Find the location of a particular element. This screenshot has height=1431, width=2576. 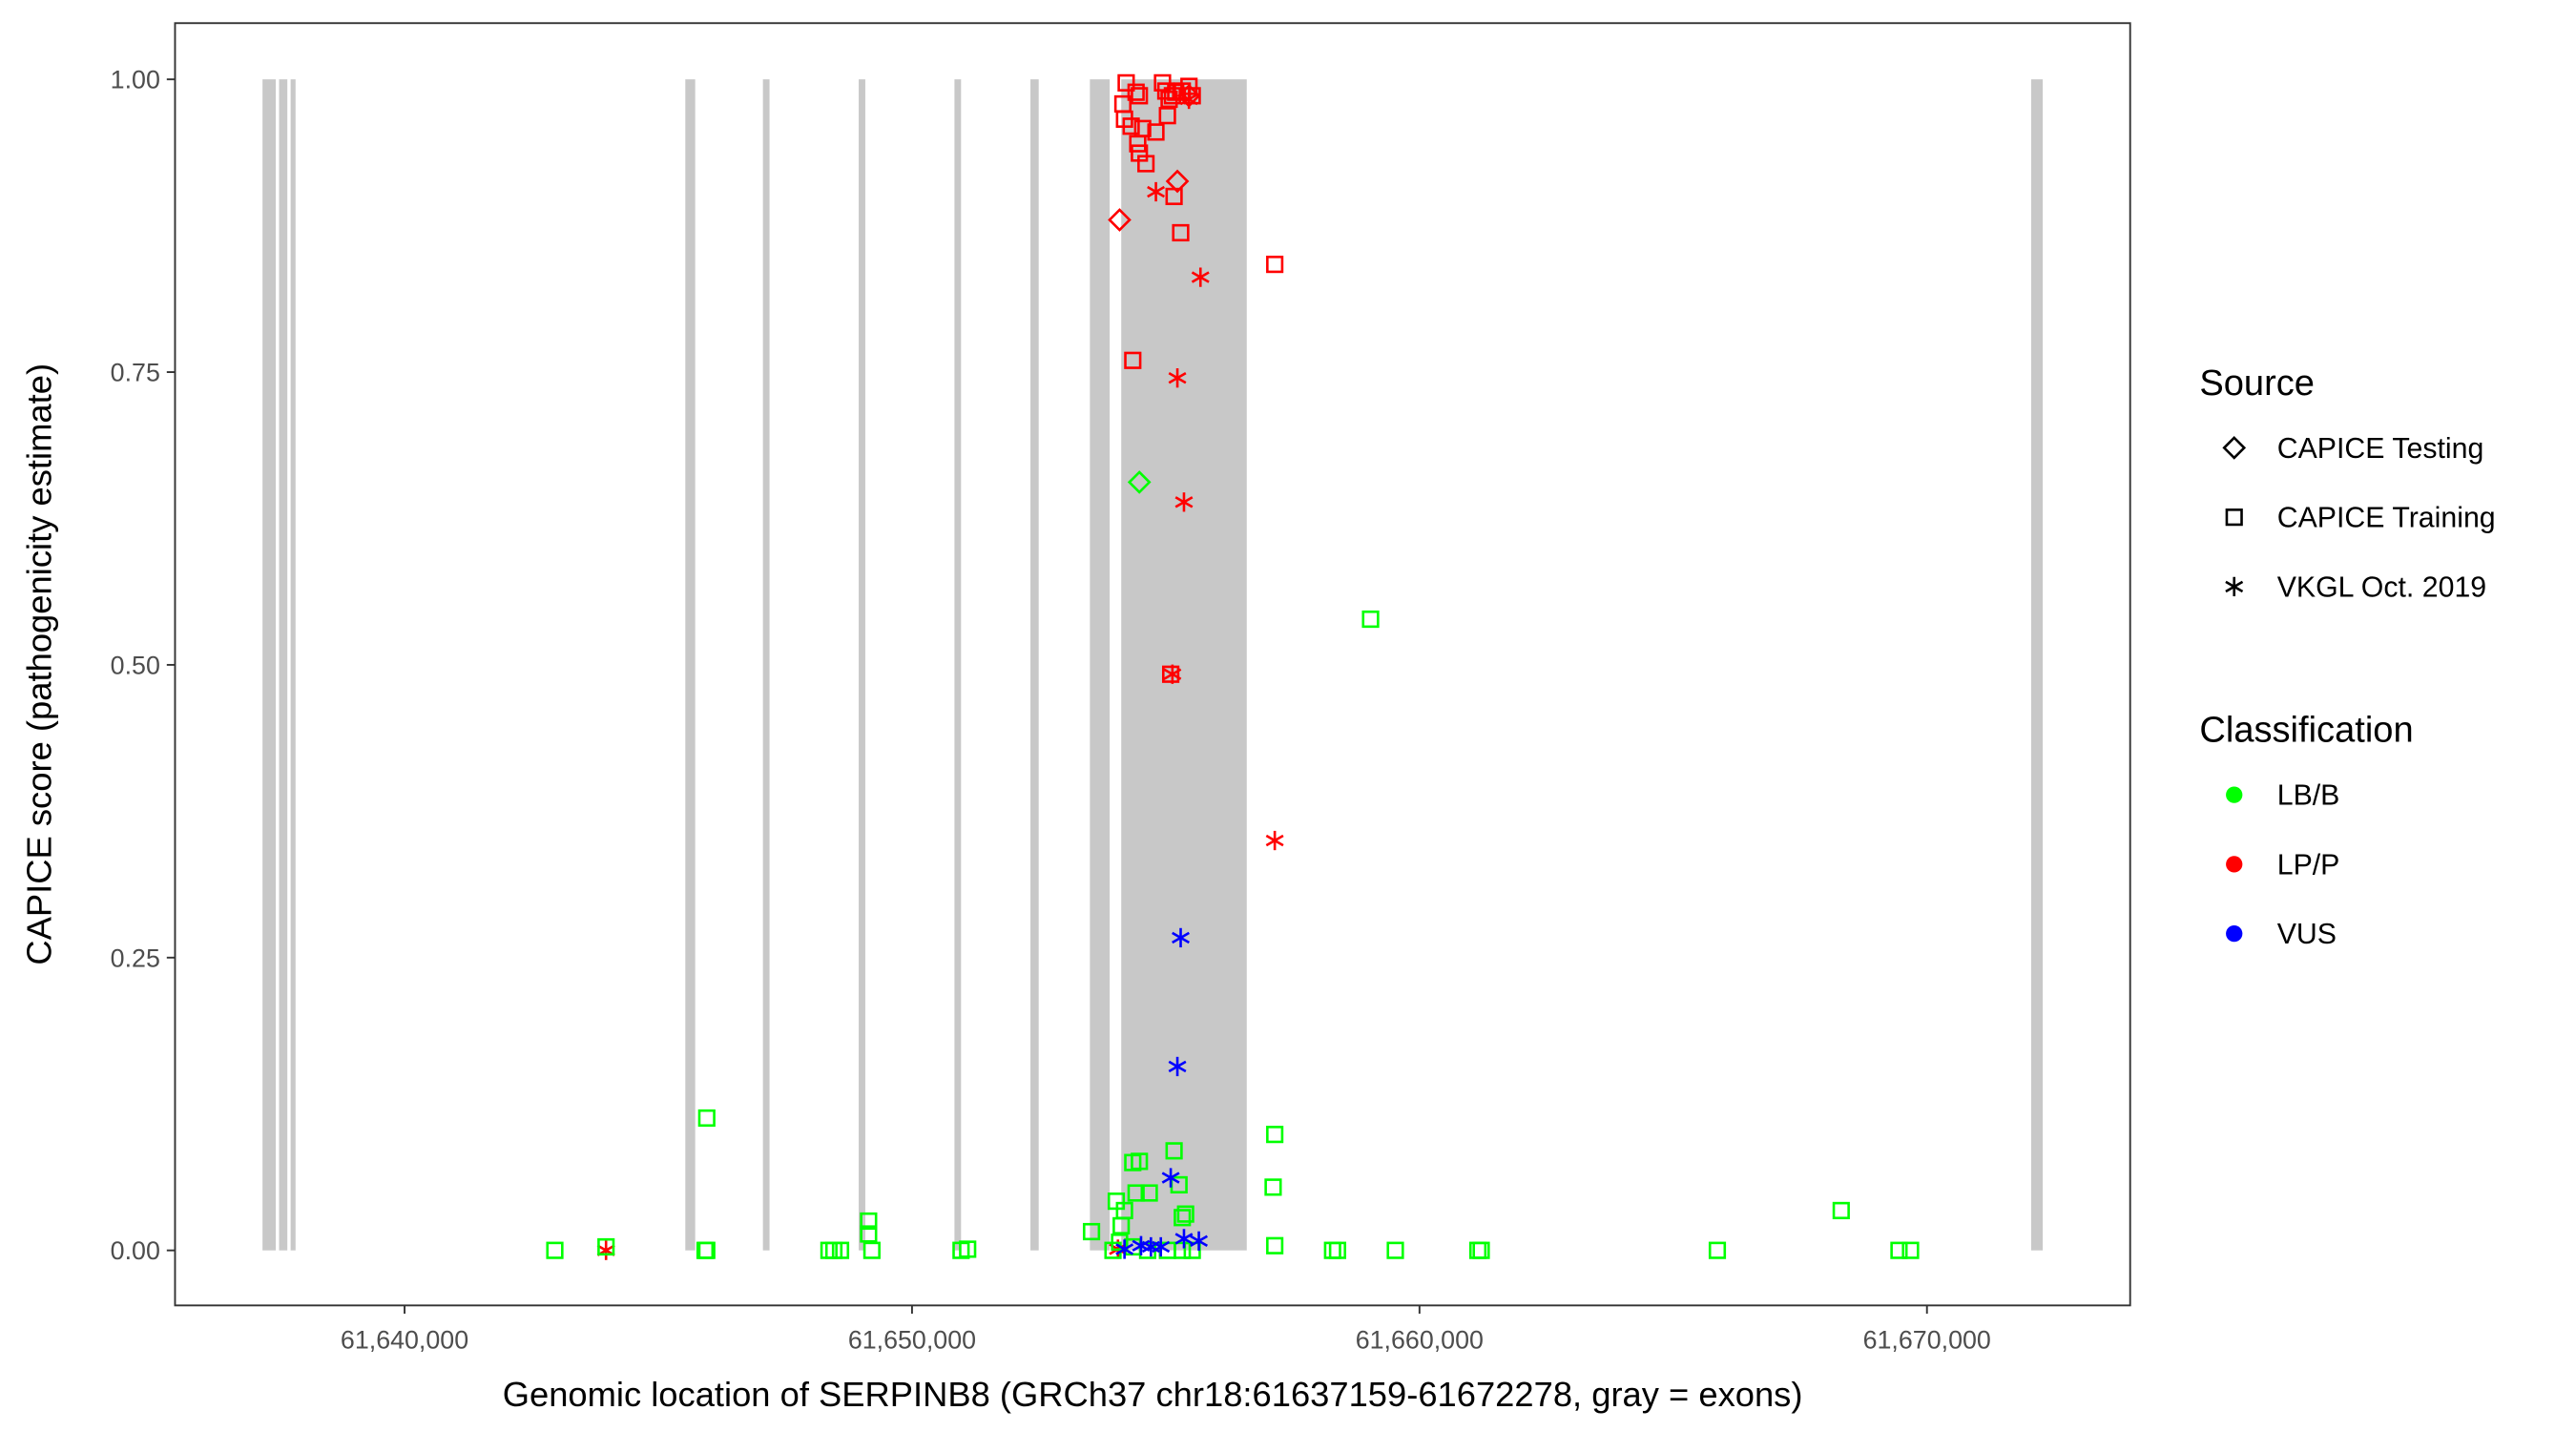

y-tick-label: 0.50 is located at coordinates (135, 665).